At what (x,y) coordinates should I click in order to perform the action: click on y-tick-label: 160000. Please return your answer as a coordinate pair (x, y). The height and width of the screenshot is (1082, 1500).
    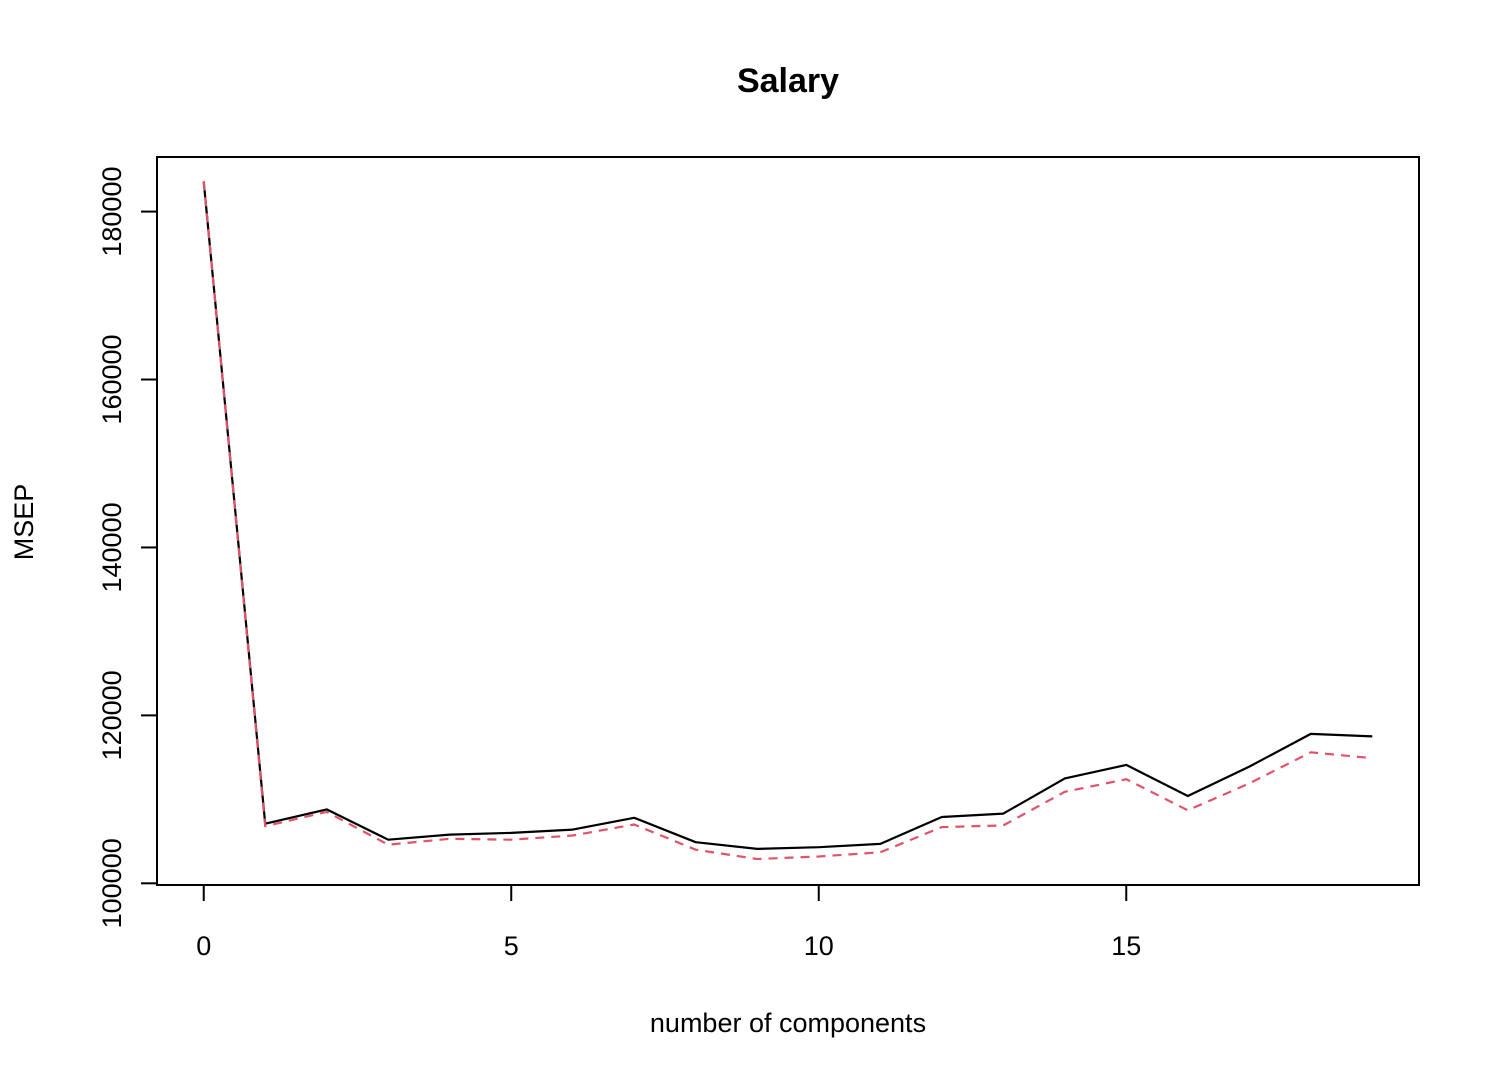
    Looking at the image, I should click on (112, 379).